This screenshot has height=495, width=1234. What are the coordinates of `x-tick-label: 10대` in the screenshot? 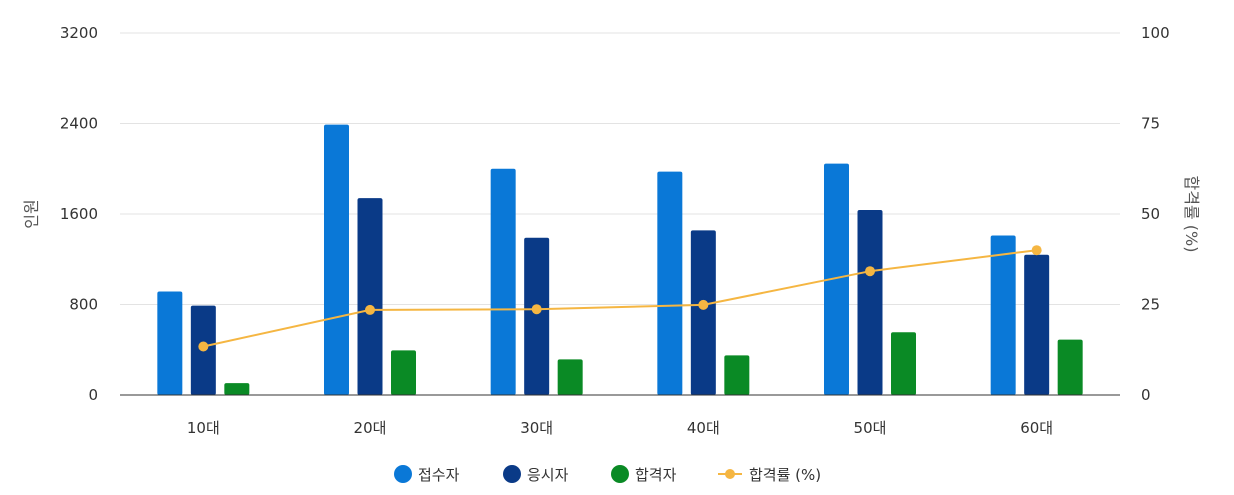 It's located at (203, 428).